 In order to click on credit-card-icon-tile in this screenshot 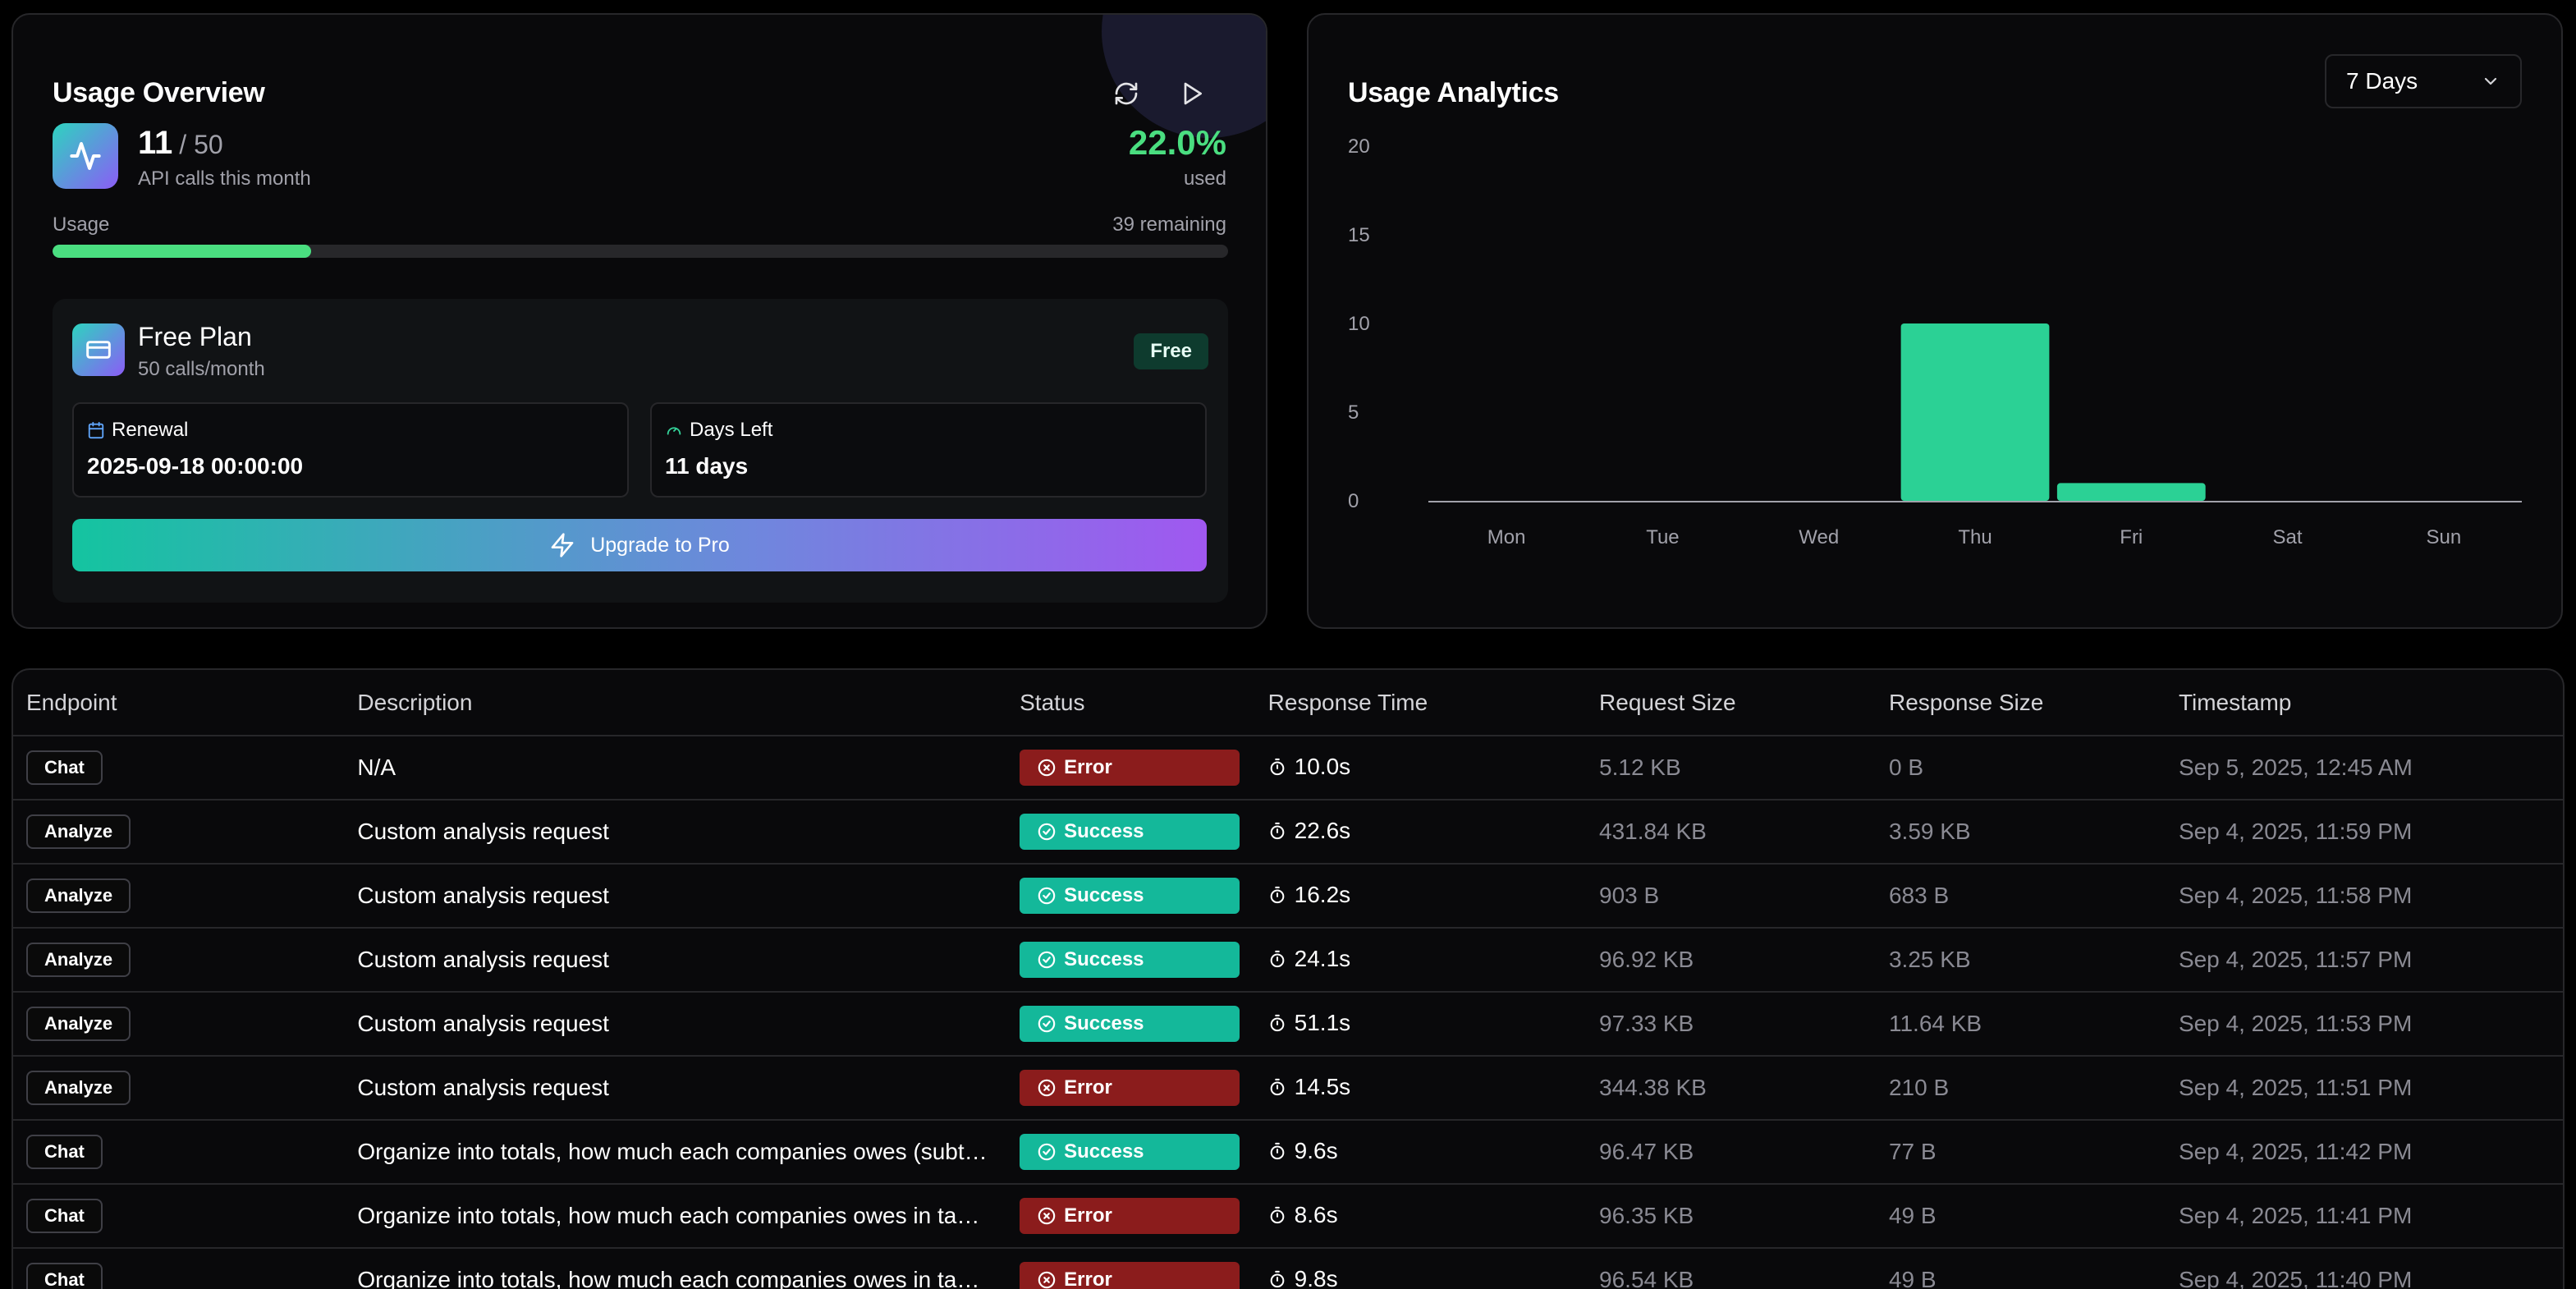, I will do `click(99, 349)`.